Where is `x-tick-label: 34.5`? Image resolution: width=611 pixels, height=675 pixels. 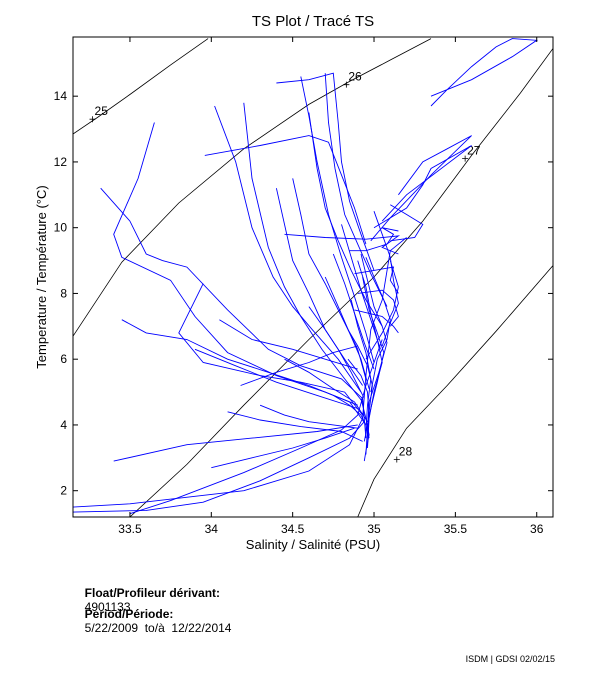
x-tick-label: 34.5 is located at coordinates (293, 529).